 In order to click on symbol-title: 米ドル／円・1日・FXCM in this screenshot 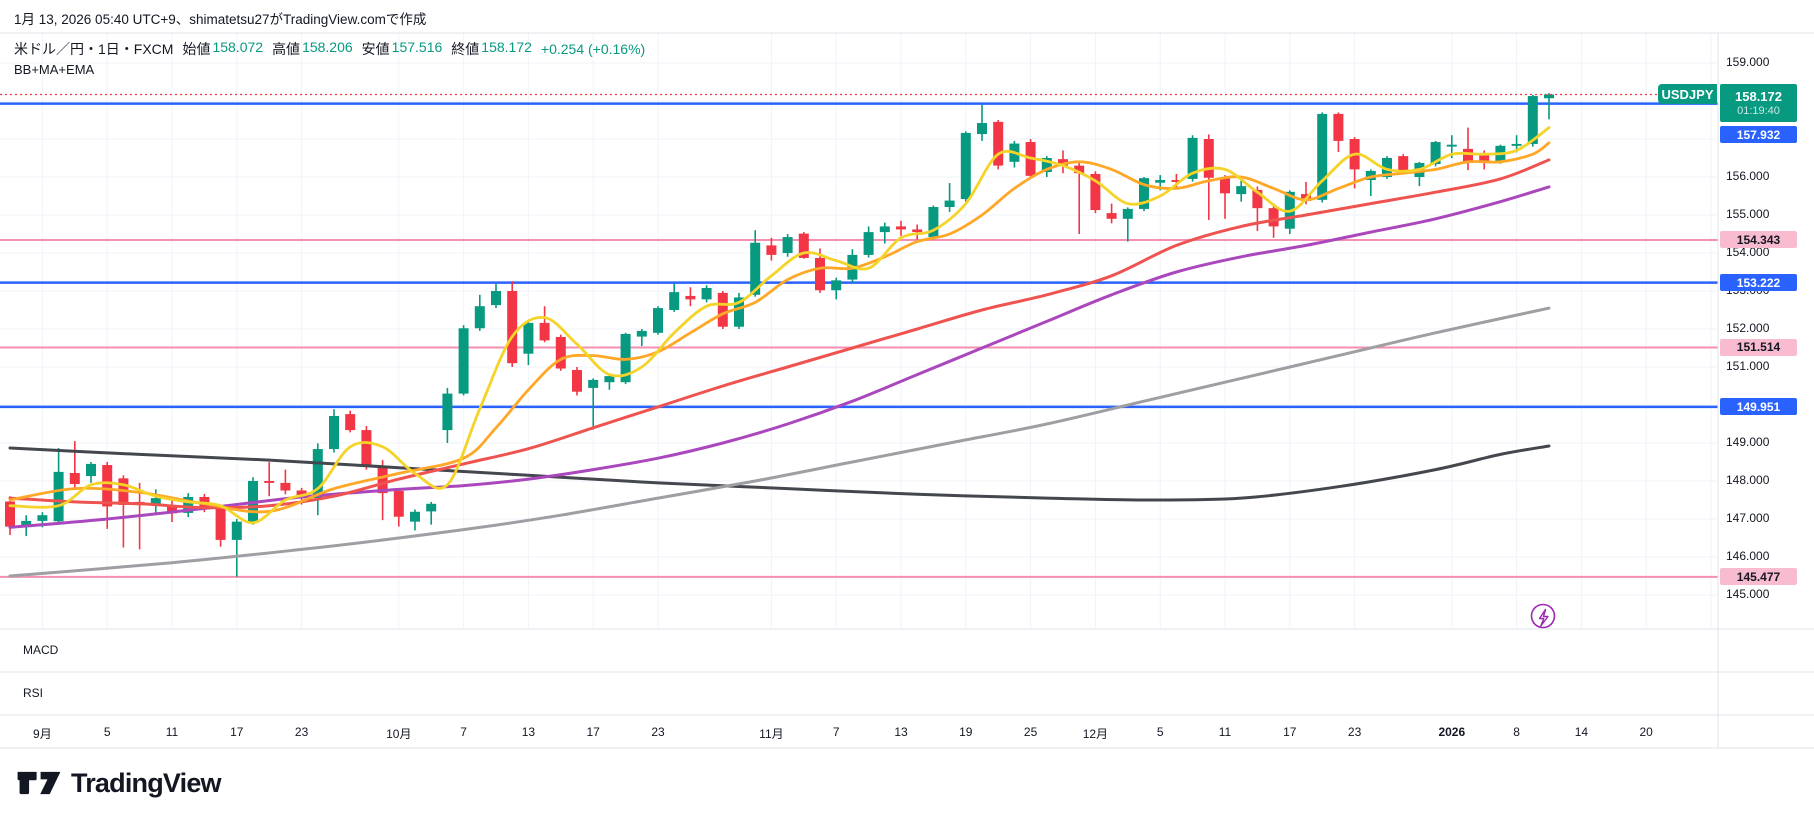, I will do `click(94, 49)`.